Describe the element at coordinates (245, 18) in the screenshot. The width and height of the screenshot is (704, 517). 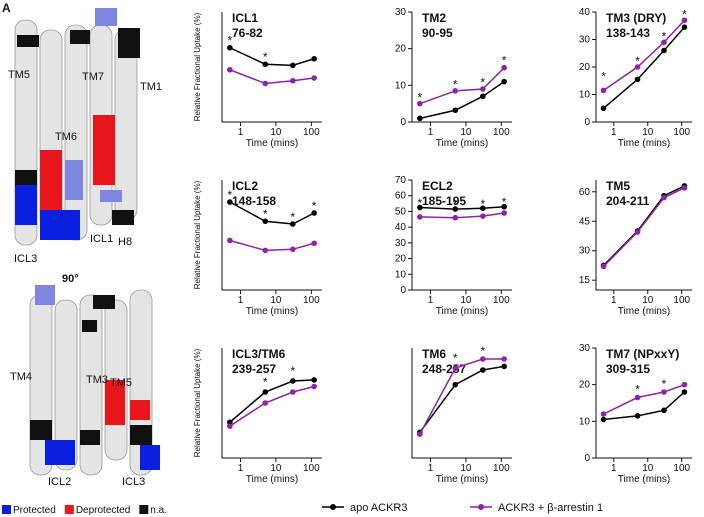
I see `chart-title: ICL1` at that location.